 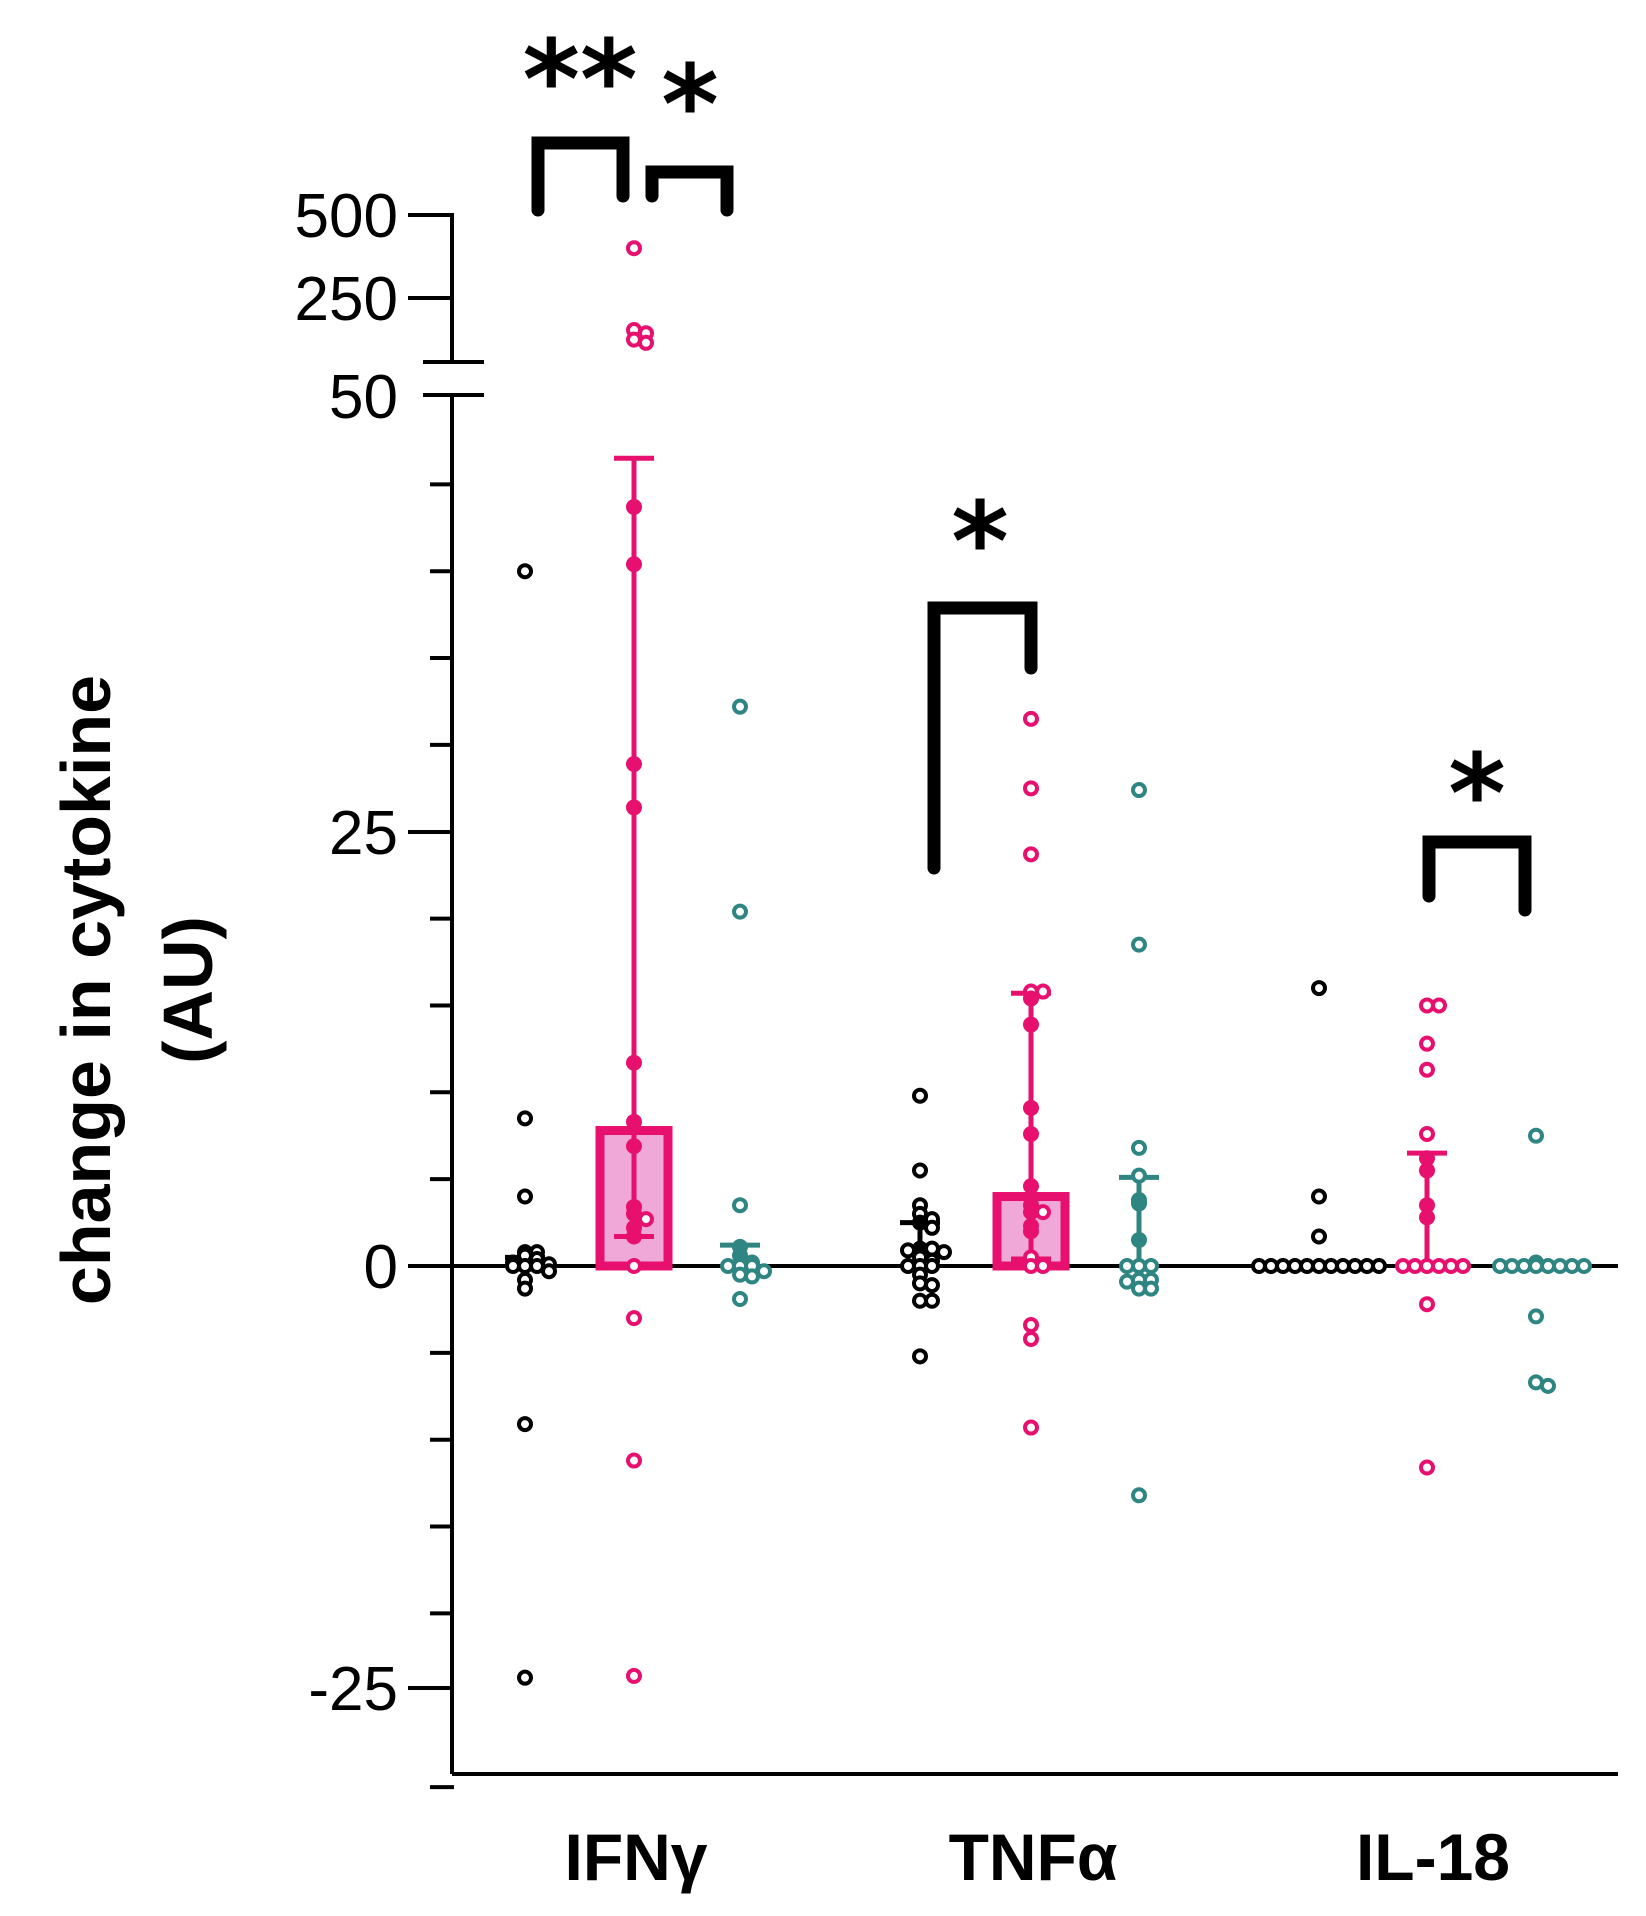 I want to click on category-label-tnfa: TNFα, so click(x=1033, y=1857).